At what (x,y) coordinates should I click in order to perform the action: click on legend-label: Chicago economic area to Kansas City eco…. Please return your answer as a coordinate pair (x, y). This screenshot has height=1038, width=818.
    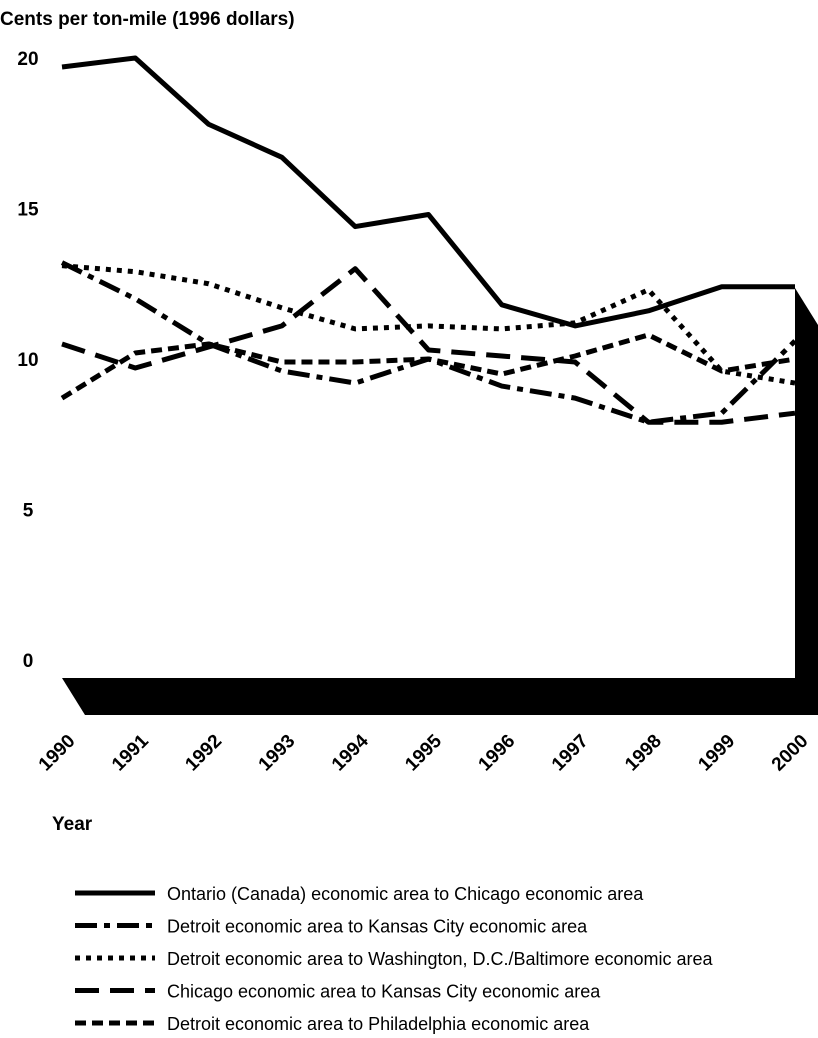
    Looking at the image, I should click on (384, 992).